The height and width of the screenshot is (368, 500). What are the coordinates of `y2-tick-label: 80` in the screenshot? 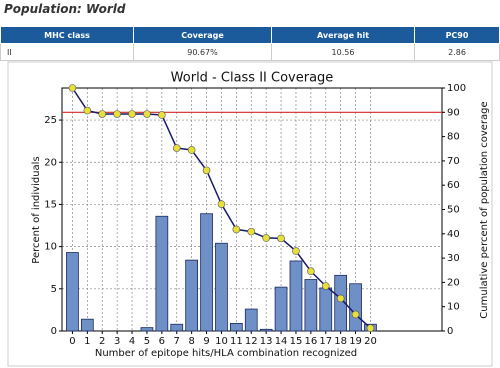 It's located at (453, 137).